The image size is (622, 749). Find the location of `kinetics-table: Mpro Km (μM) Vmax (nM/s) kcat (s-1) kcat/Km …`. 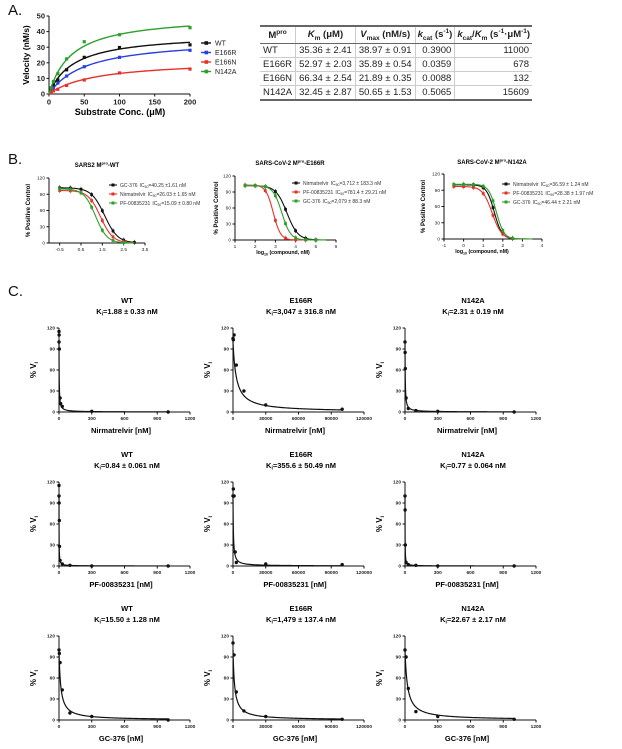

kinetics-table: Mpro Km (μM) Vmax (nM/s) kcat (s-1) kcat/Km … is located at coordinates (396, 63).